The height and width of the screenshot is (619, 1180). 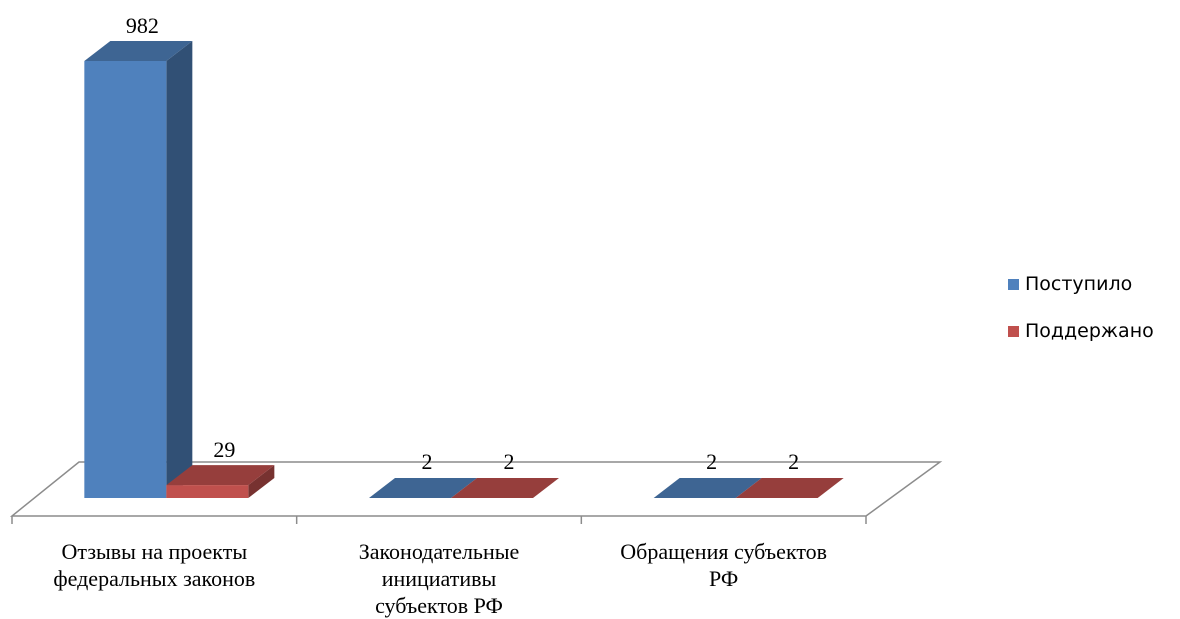 I want to click on category-label: РФ, so click(x=723, y=578).